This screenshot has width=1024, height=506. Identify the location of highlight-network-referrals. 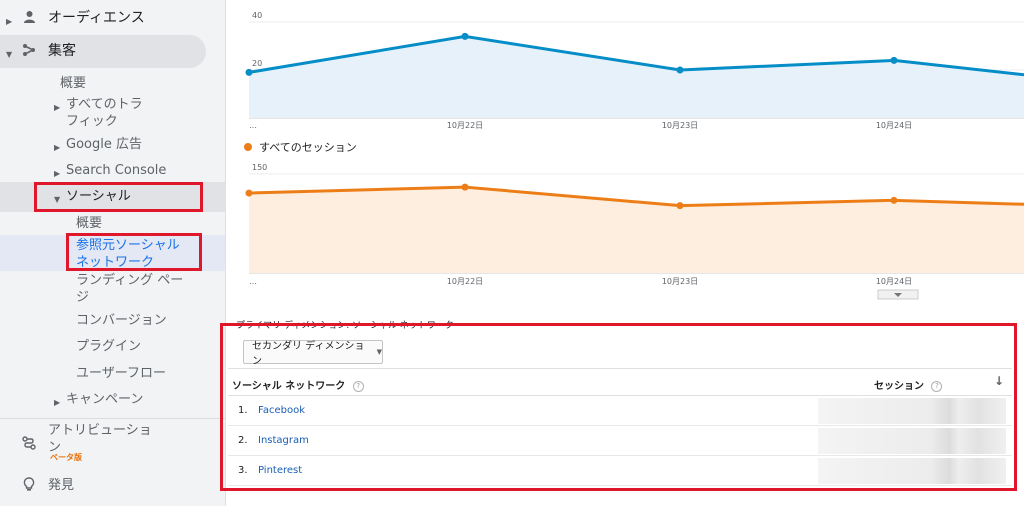
(134, 252).